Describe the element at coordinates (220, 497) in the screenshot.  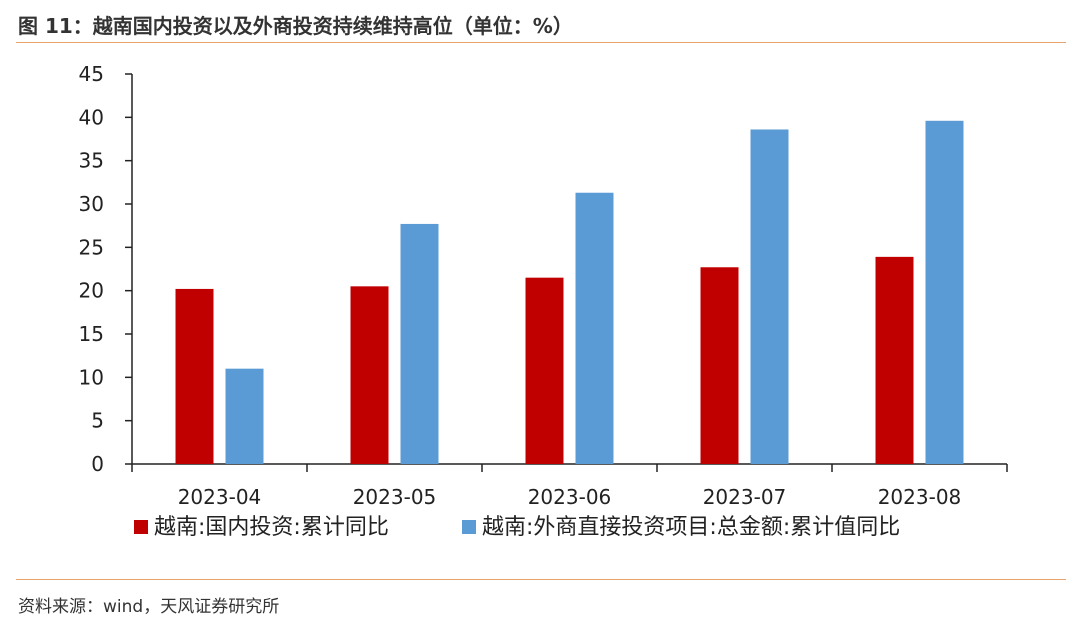
I see `x-tick-label: 2023-04` at that location.